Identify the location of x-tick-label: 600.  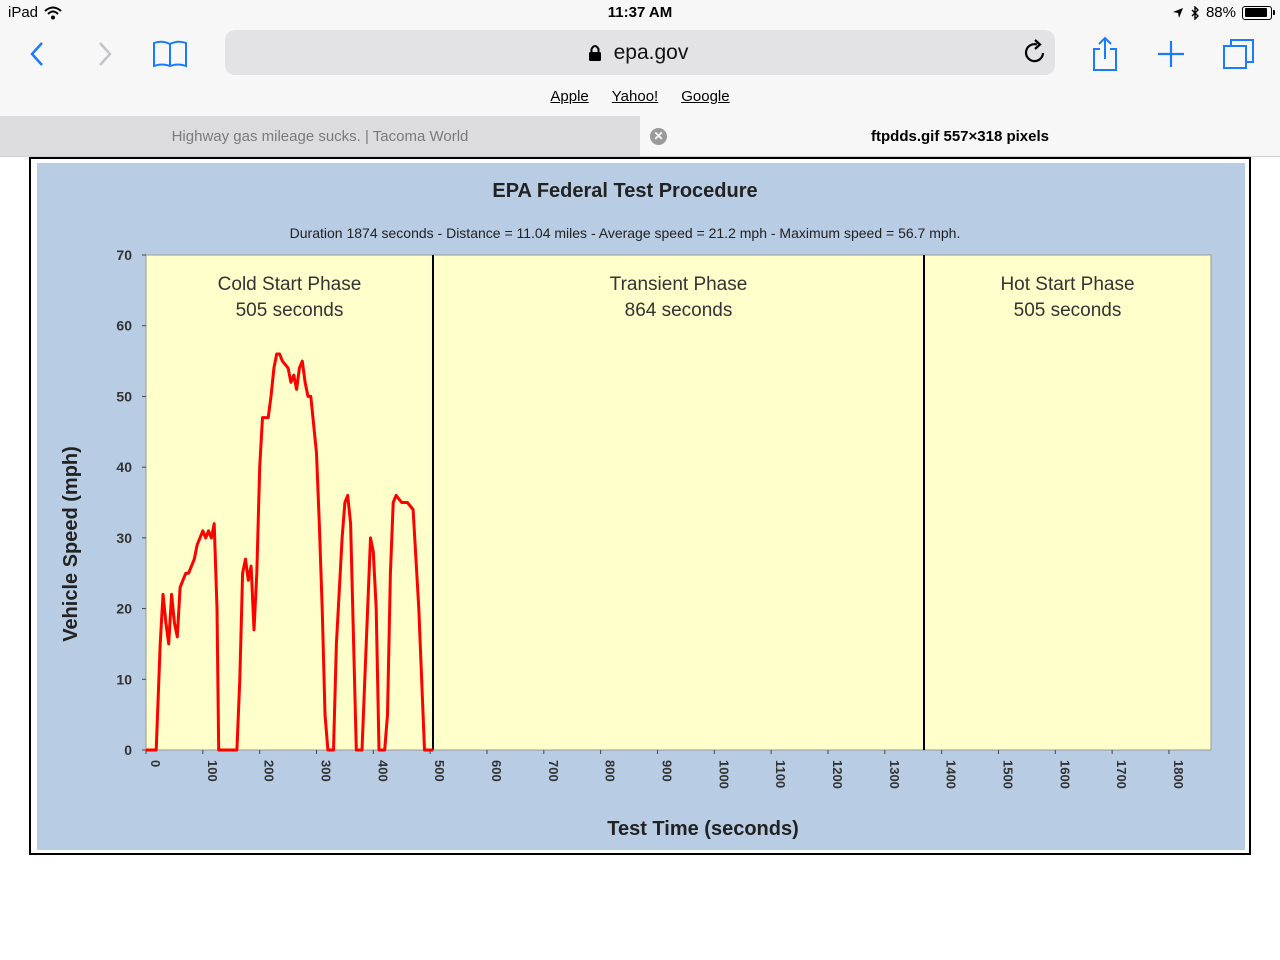
(496, 771).